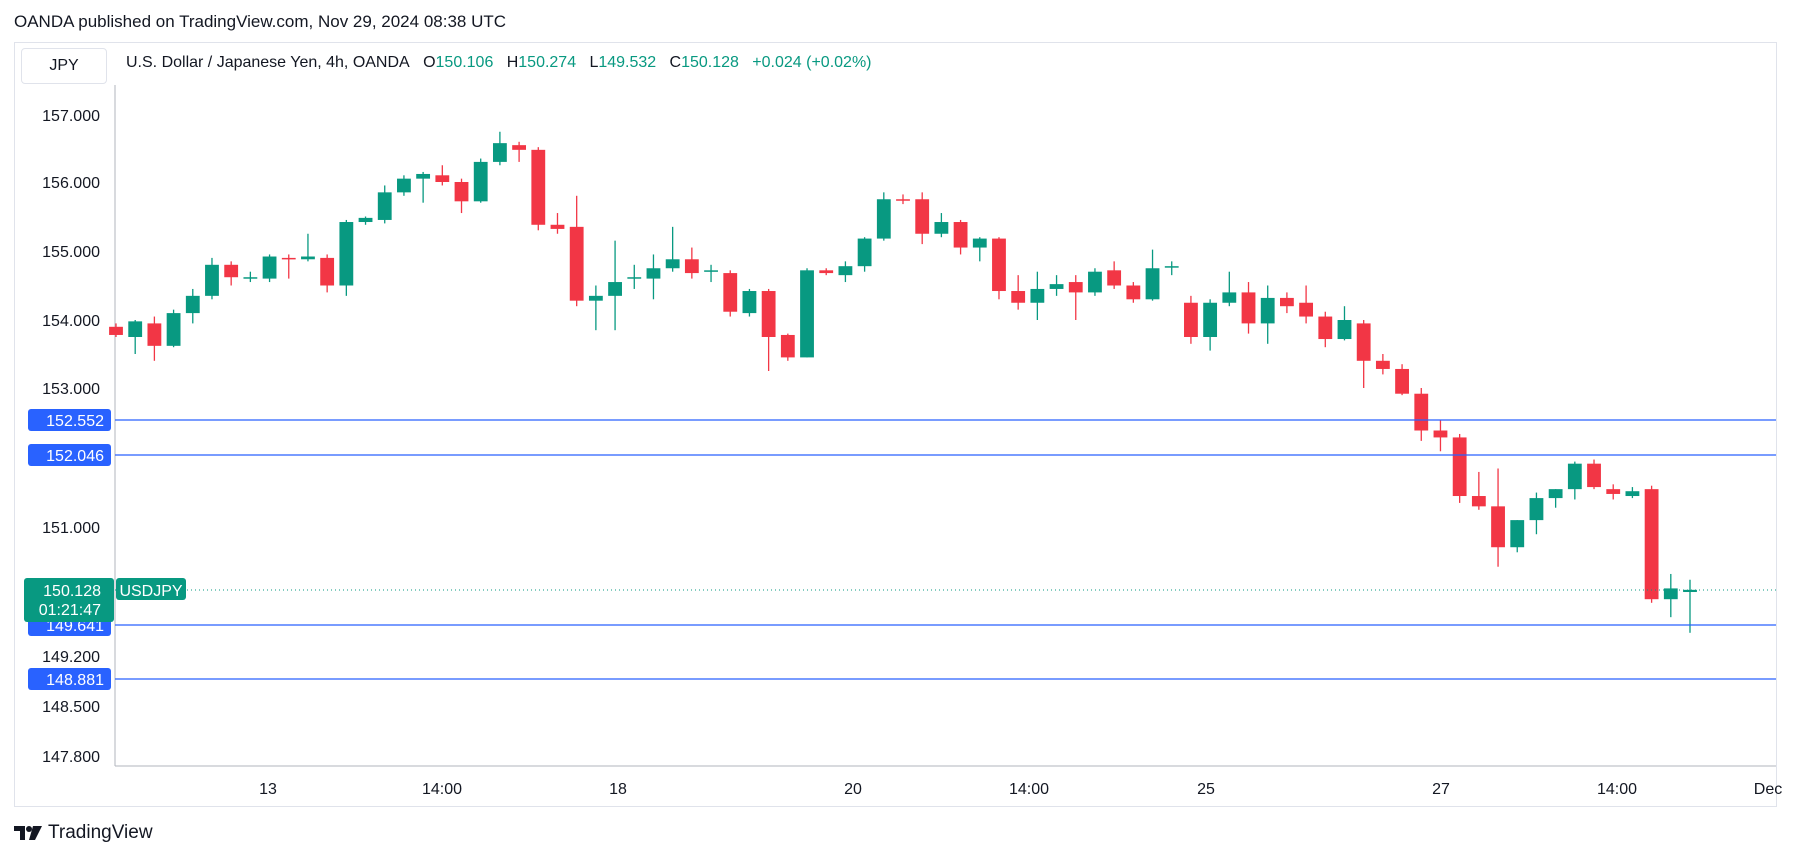  What do you see at coordinates (1206, 789) in the screenshot?
I see `time-axis-tick-label: 25` at bounding box center [1206, 789].